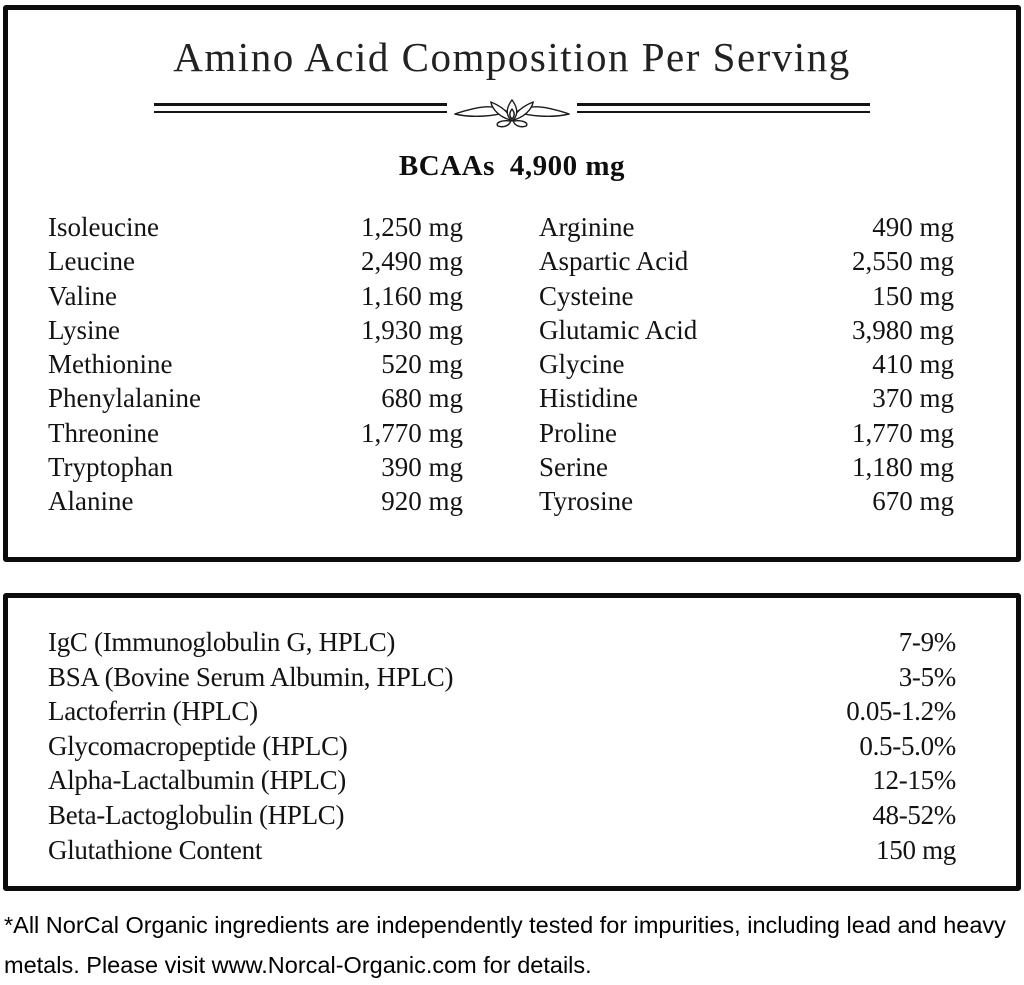 The width and height of the screenshot is (1024, 985). I want to click on amino-name: Valine, so click(82, 295).